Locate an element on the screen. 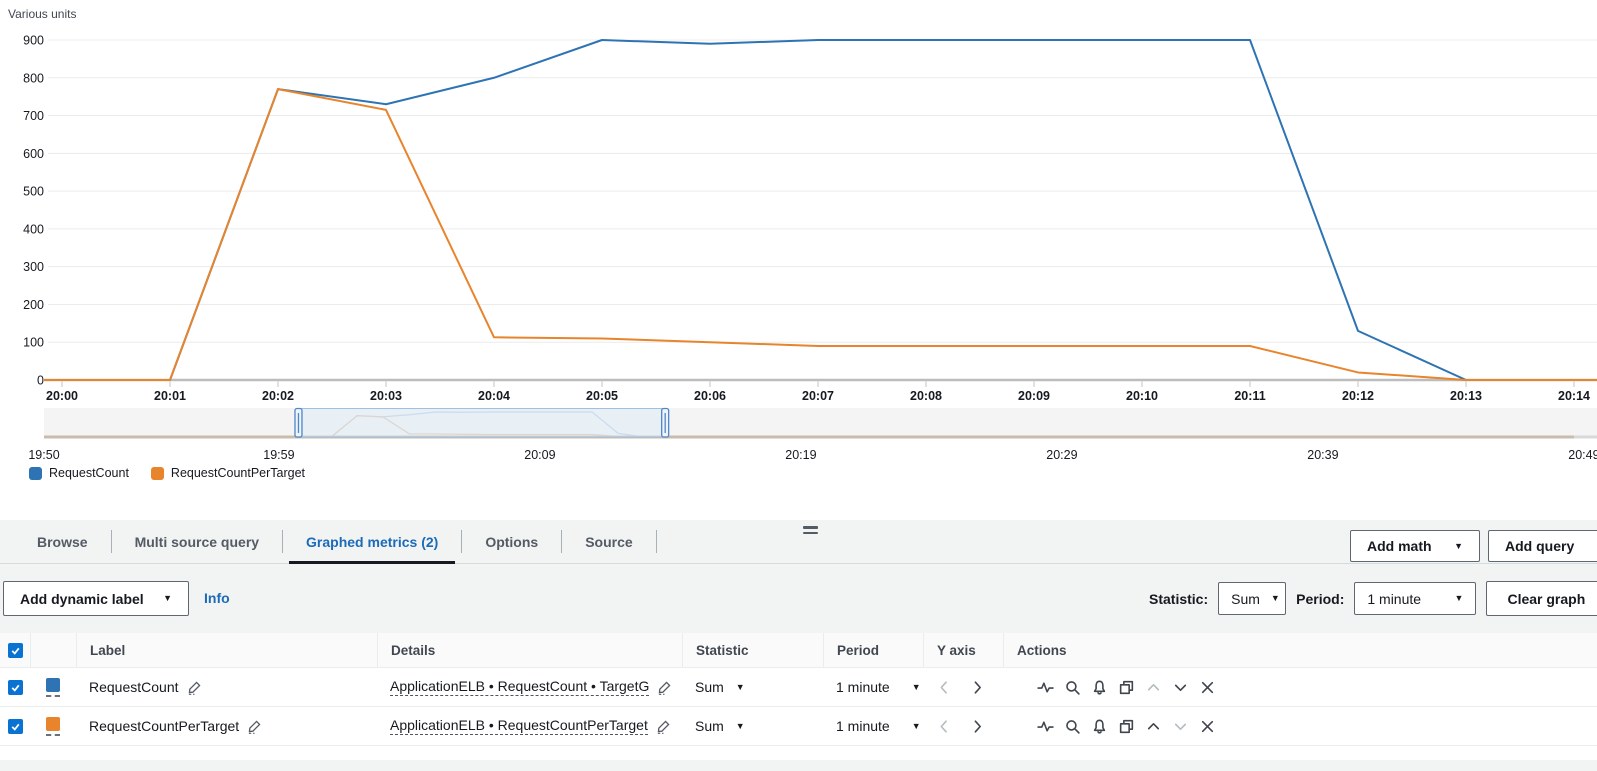 This screenshot has height=771, width=1597. x-tick-label: 20:02 is located at coordinates (278, 396).